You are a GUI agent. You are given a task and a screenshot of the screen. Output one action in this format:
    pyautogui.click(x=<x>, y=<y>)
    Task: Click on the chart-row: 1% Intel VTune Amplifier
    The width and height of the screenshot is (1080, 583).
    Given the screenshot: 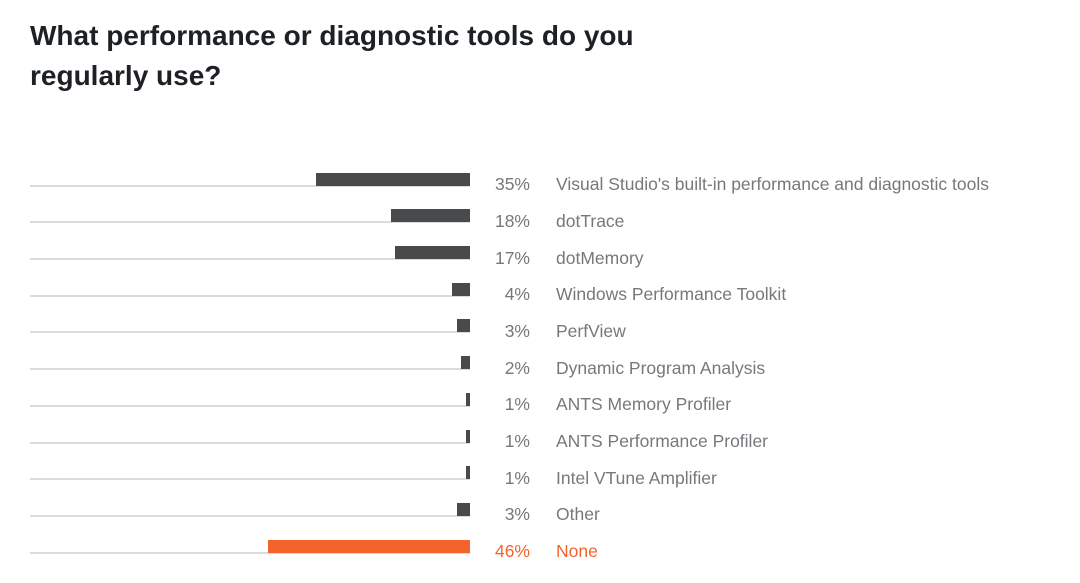 What is the action you would take?
    pyautogui.click(x=540, y=465)
    